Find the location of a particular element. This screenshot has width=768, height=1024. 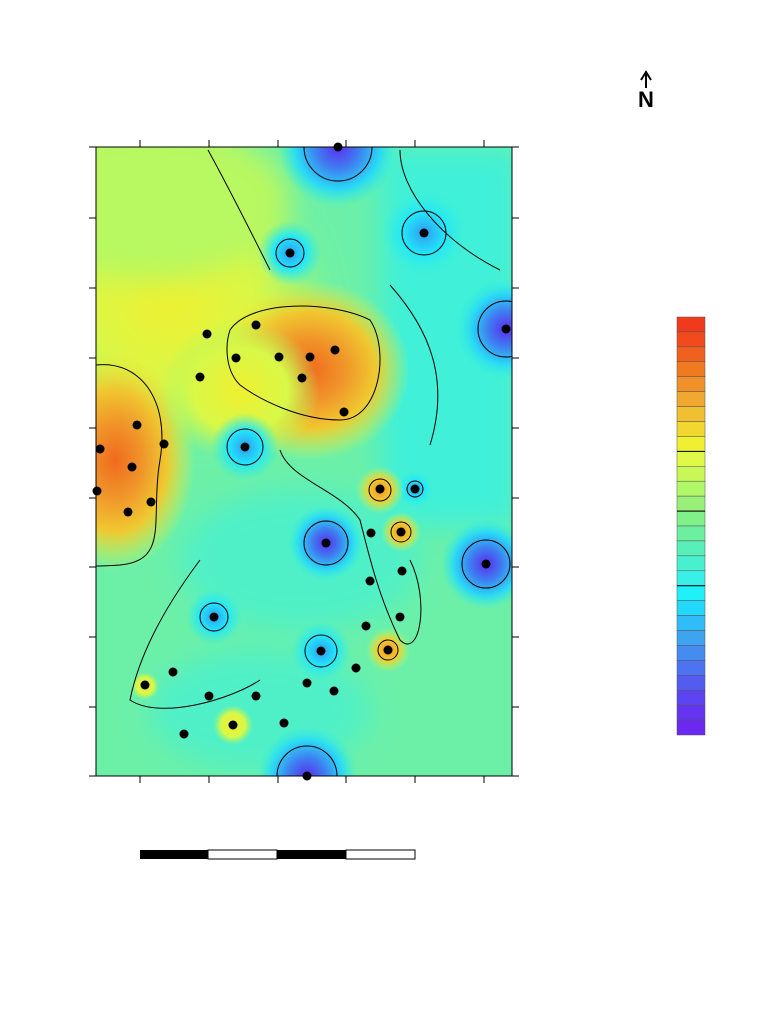

north-arrow: N is located at coordinates (646, 91).